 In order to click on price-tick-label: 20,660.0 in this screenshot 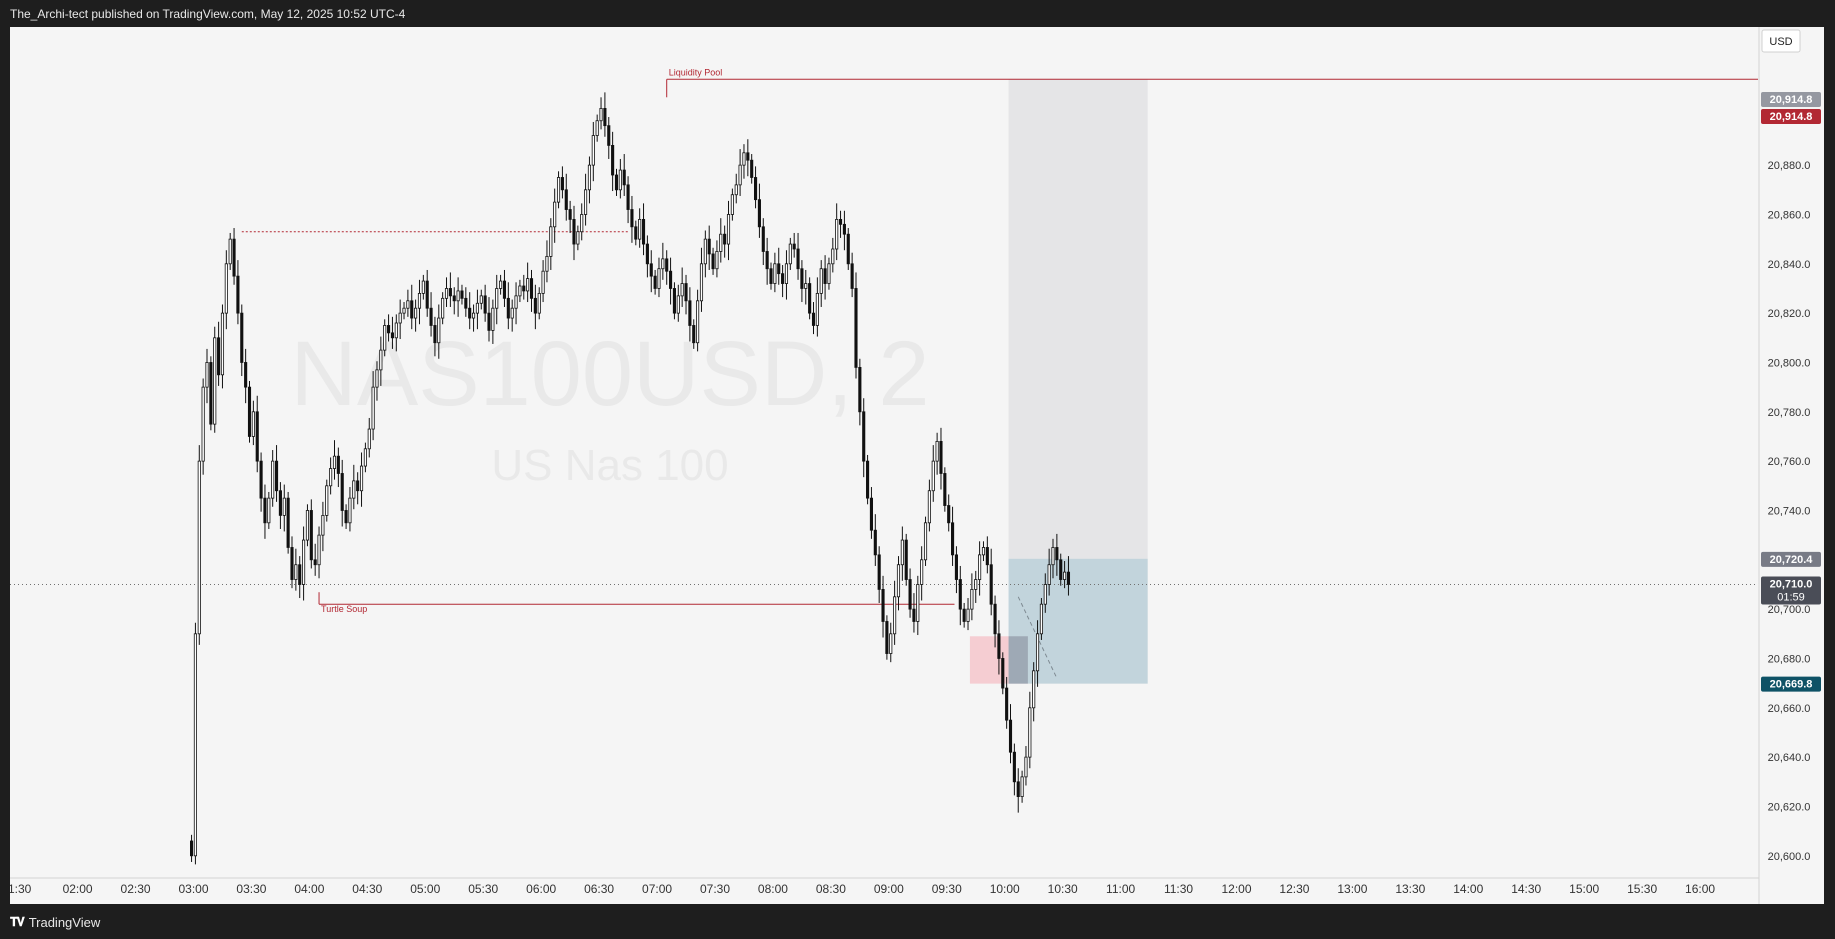, I will do `click(1789, 709)`.